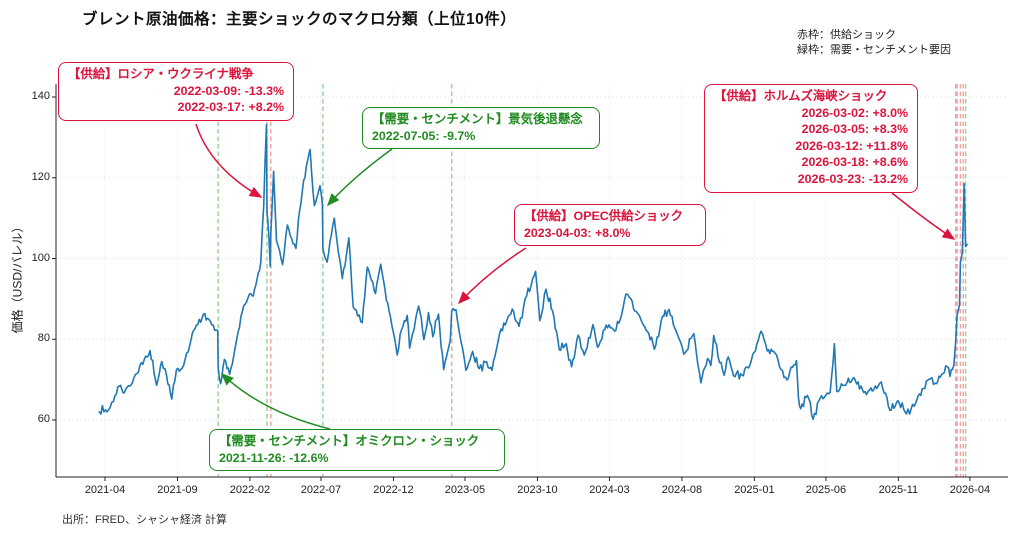 The image size is (1024, 537). Describe the element at coordinates (854, 129) in the screenshot. I see `annotation-line: 2026-03-05: +8.3%` at that location.